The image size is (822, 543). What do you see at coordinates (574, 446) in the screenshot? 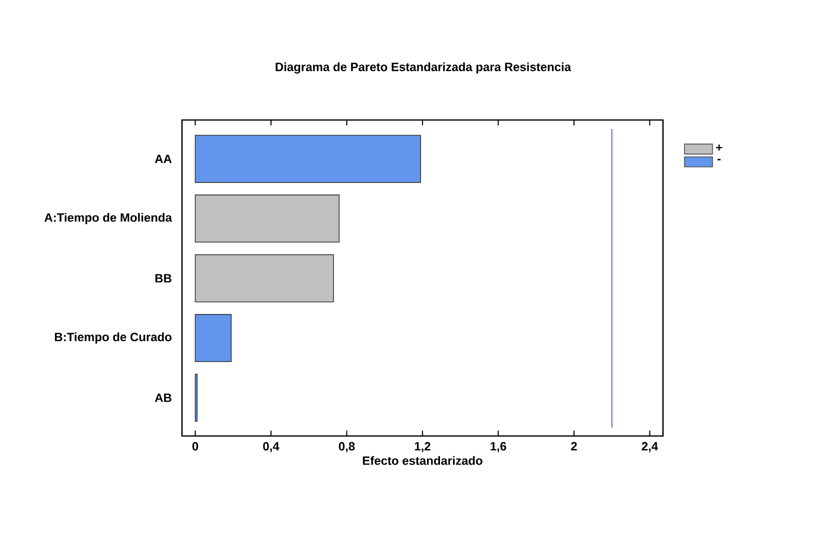
I see `x-tick-label: 2` at bounding box center [574, 446].